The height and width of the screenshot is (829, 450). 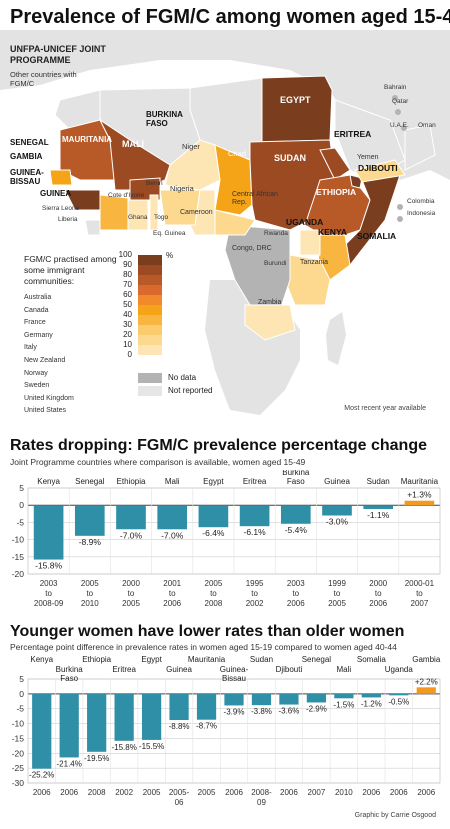 I want to click on map-label-burkina: BURKINA FASO, so click(x=164, y=119).